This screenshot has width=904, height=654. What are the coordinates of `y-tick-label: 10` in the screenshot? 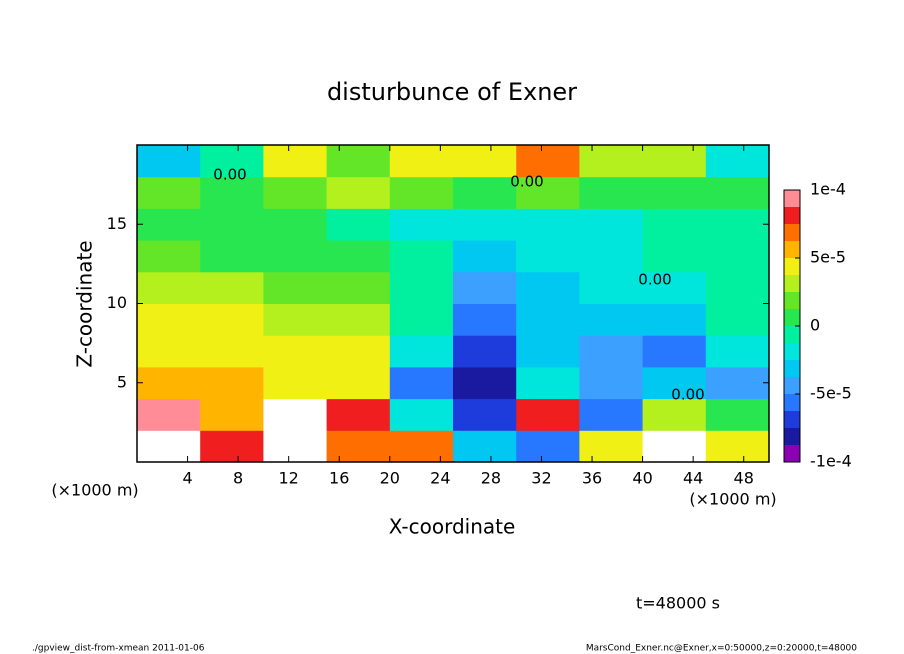 It's located at (117, 302).